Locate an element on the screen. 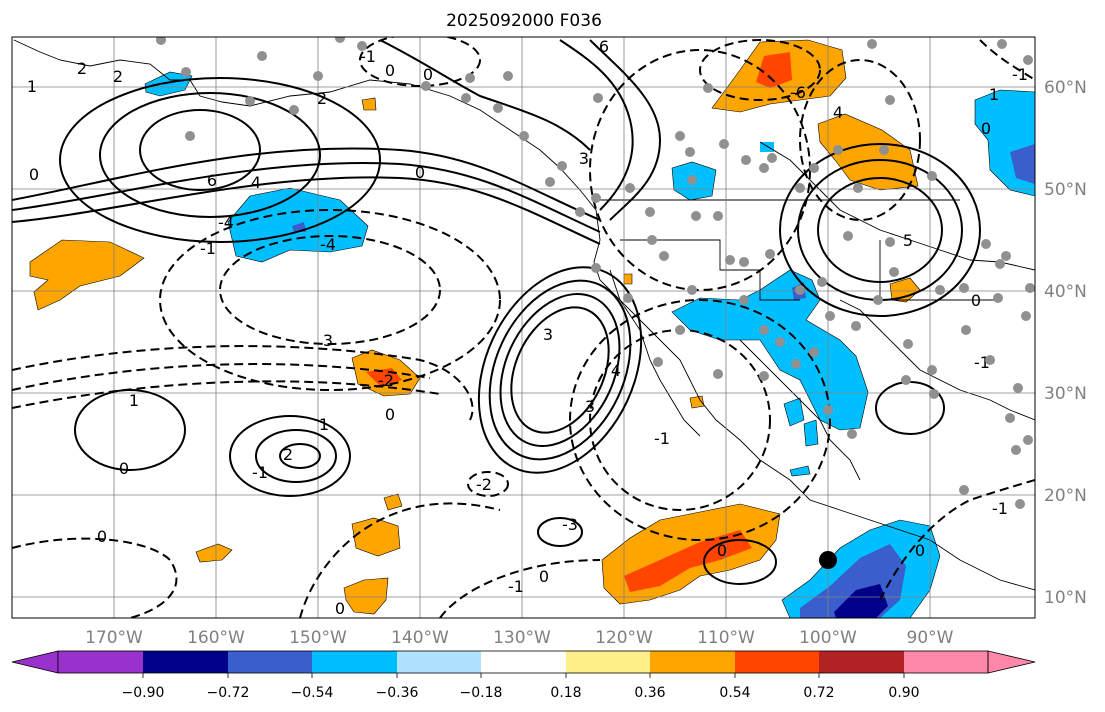 Image resolution: width=1105 pixels, height=712 pixels. lon-label: 150°W is located at coordinates (318, 638).